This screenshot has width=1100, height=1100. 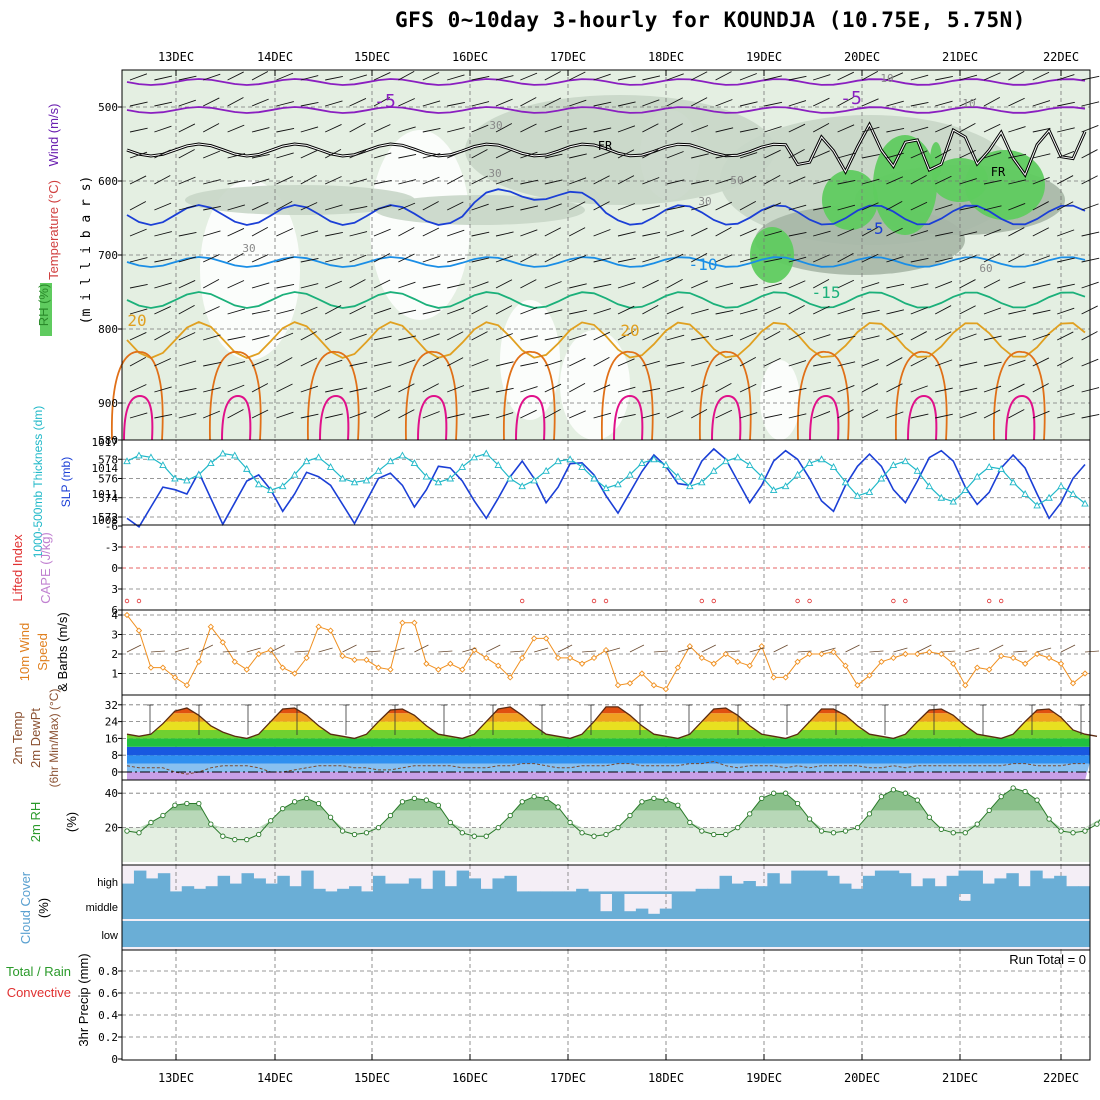 What do you see at coordinates (127, 601) in the screenshot?
I see `lifted-index-point` at bounding box center [127, 601].